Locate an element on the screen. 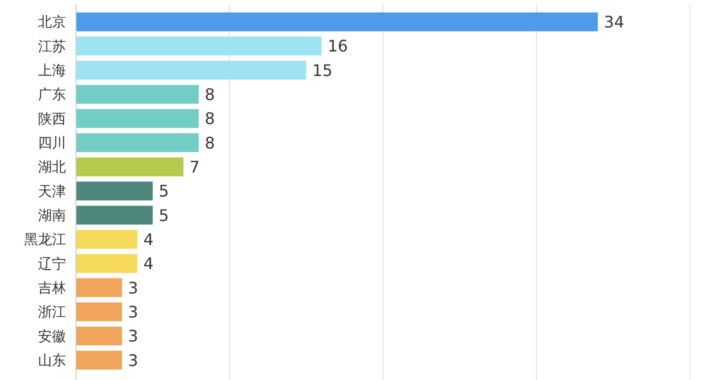 The height and width of the screenshot is (380, 720). y-tick-label: 广东 is located at coordinates (52, 95).